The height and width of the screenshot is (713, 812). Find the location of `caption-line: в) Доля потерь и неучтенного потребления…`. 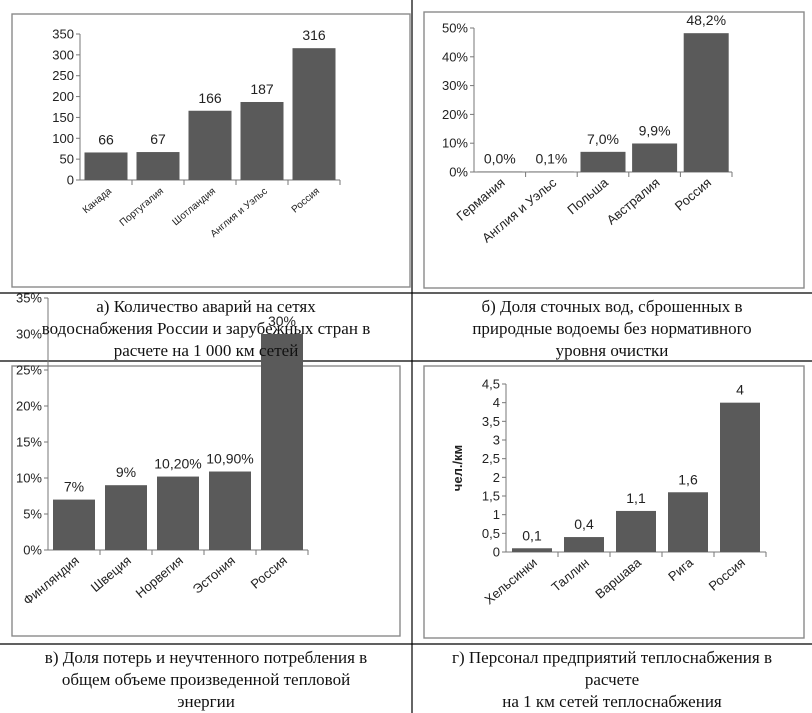

caption-line: в) Доля потерь и неучтенного потребления… is located at coordinates (206, 657).